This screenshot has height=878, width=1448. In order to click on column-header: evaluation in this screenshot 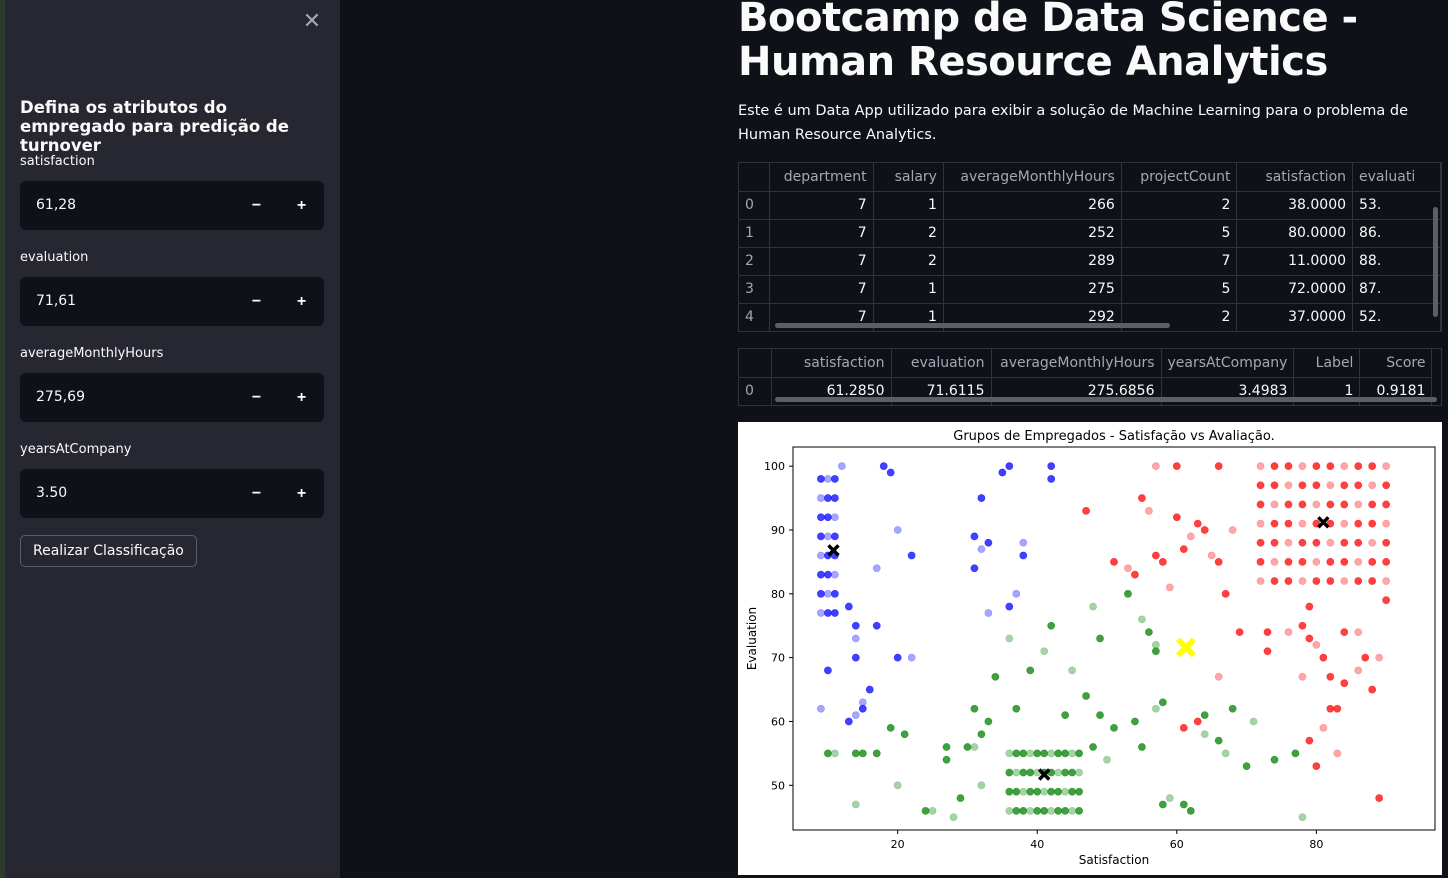, I will do `click(941, 363)`.